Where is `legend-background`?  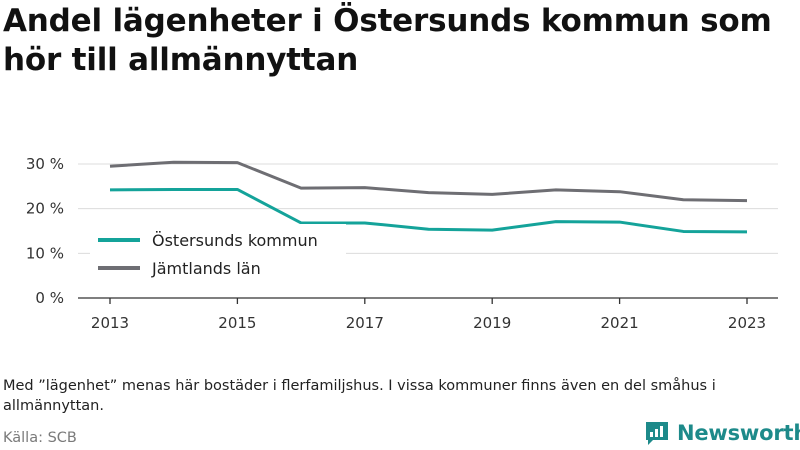 legend-background is located at coordinates (218, 254).